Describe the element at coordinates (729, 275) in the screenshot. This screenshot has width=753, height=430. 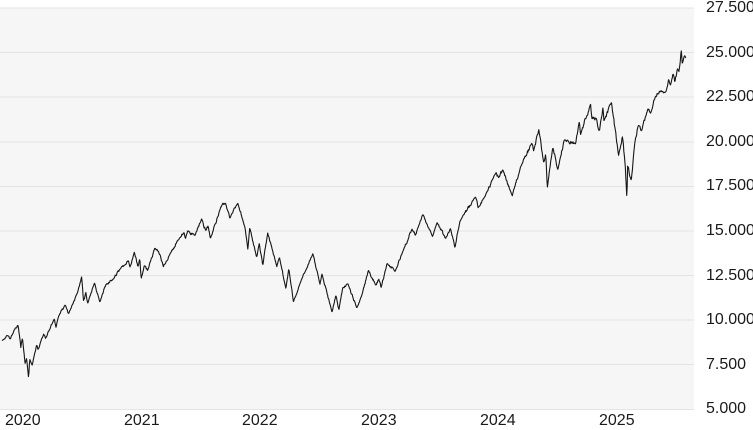
I see `y-axis-label: 12.500` at that location.